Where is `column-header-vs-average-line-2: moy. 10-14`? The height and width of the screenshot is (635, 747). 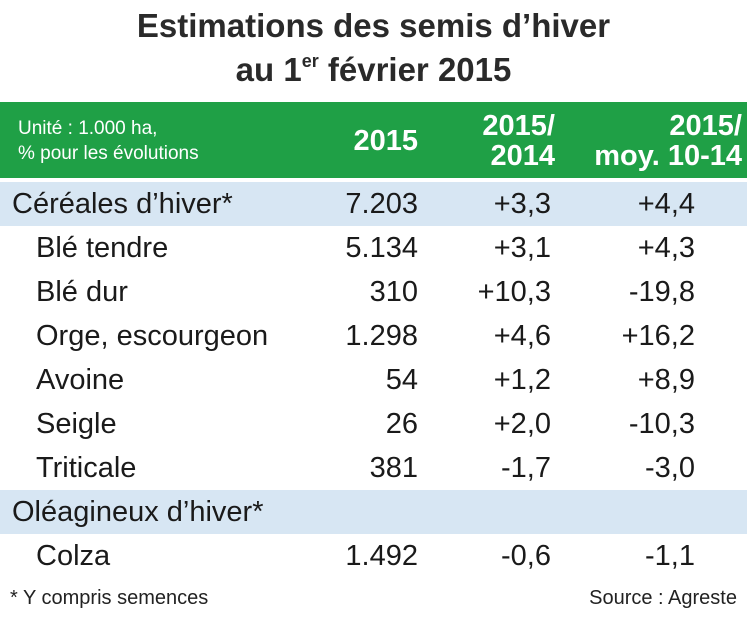 column-header-vs-average-line-2: moy. 10-14 is located at coordinates (668, 156).